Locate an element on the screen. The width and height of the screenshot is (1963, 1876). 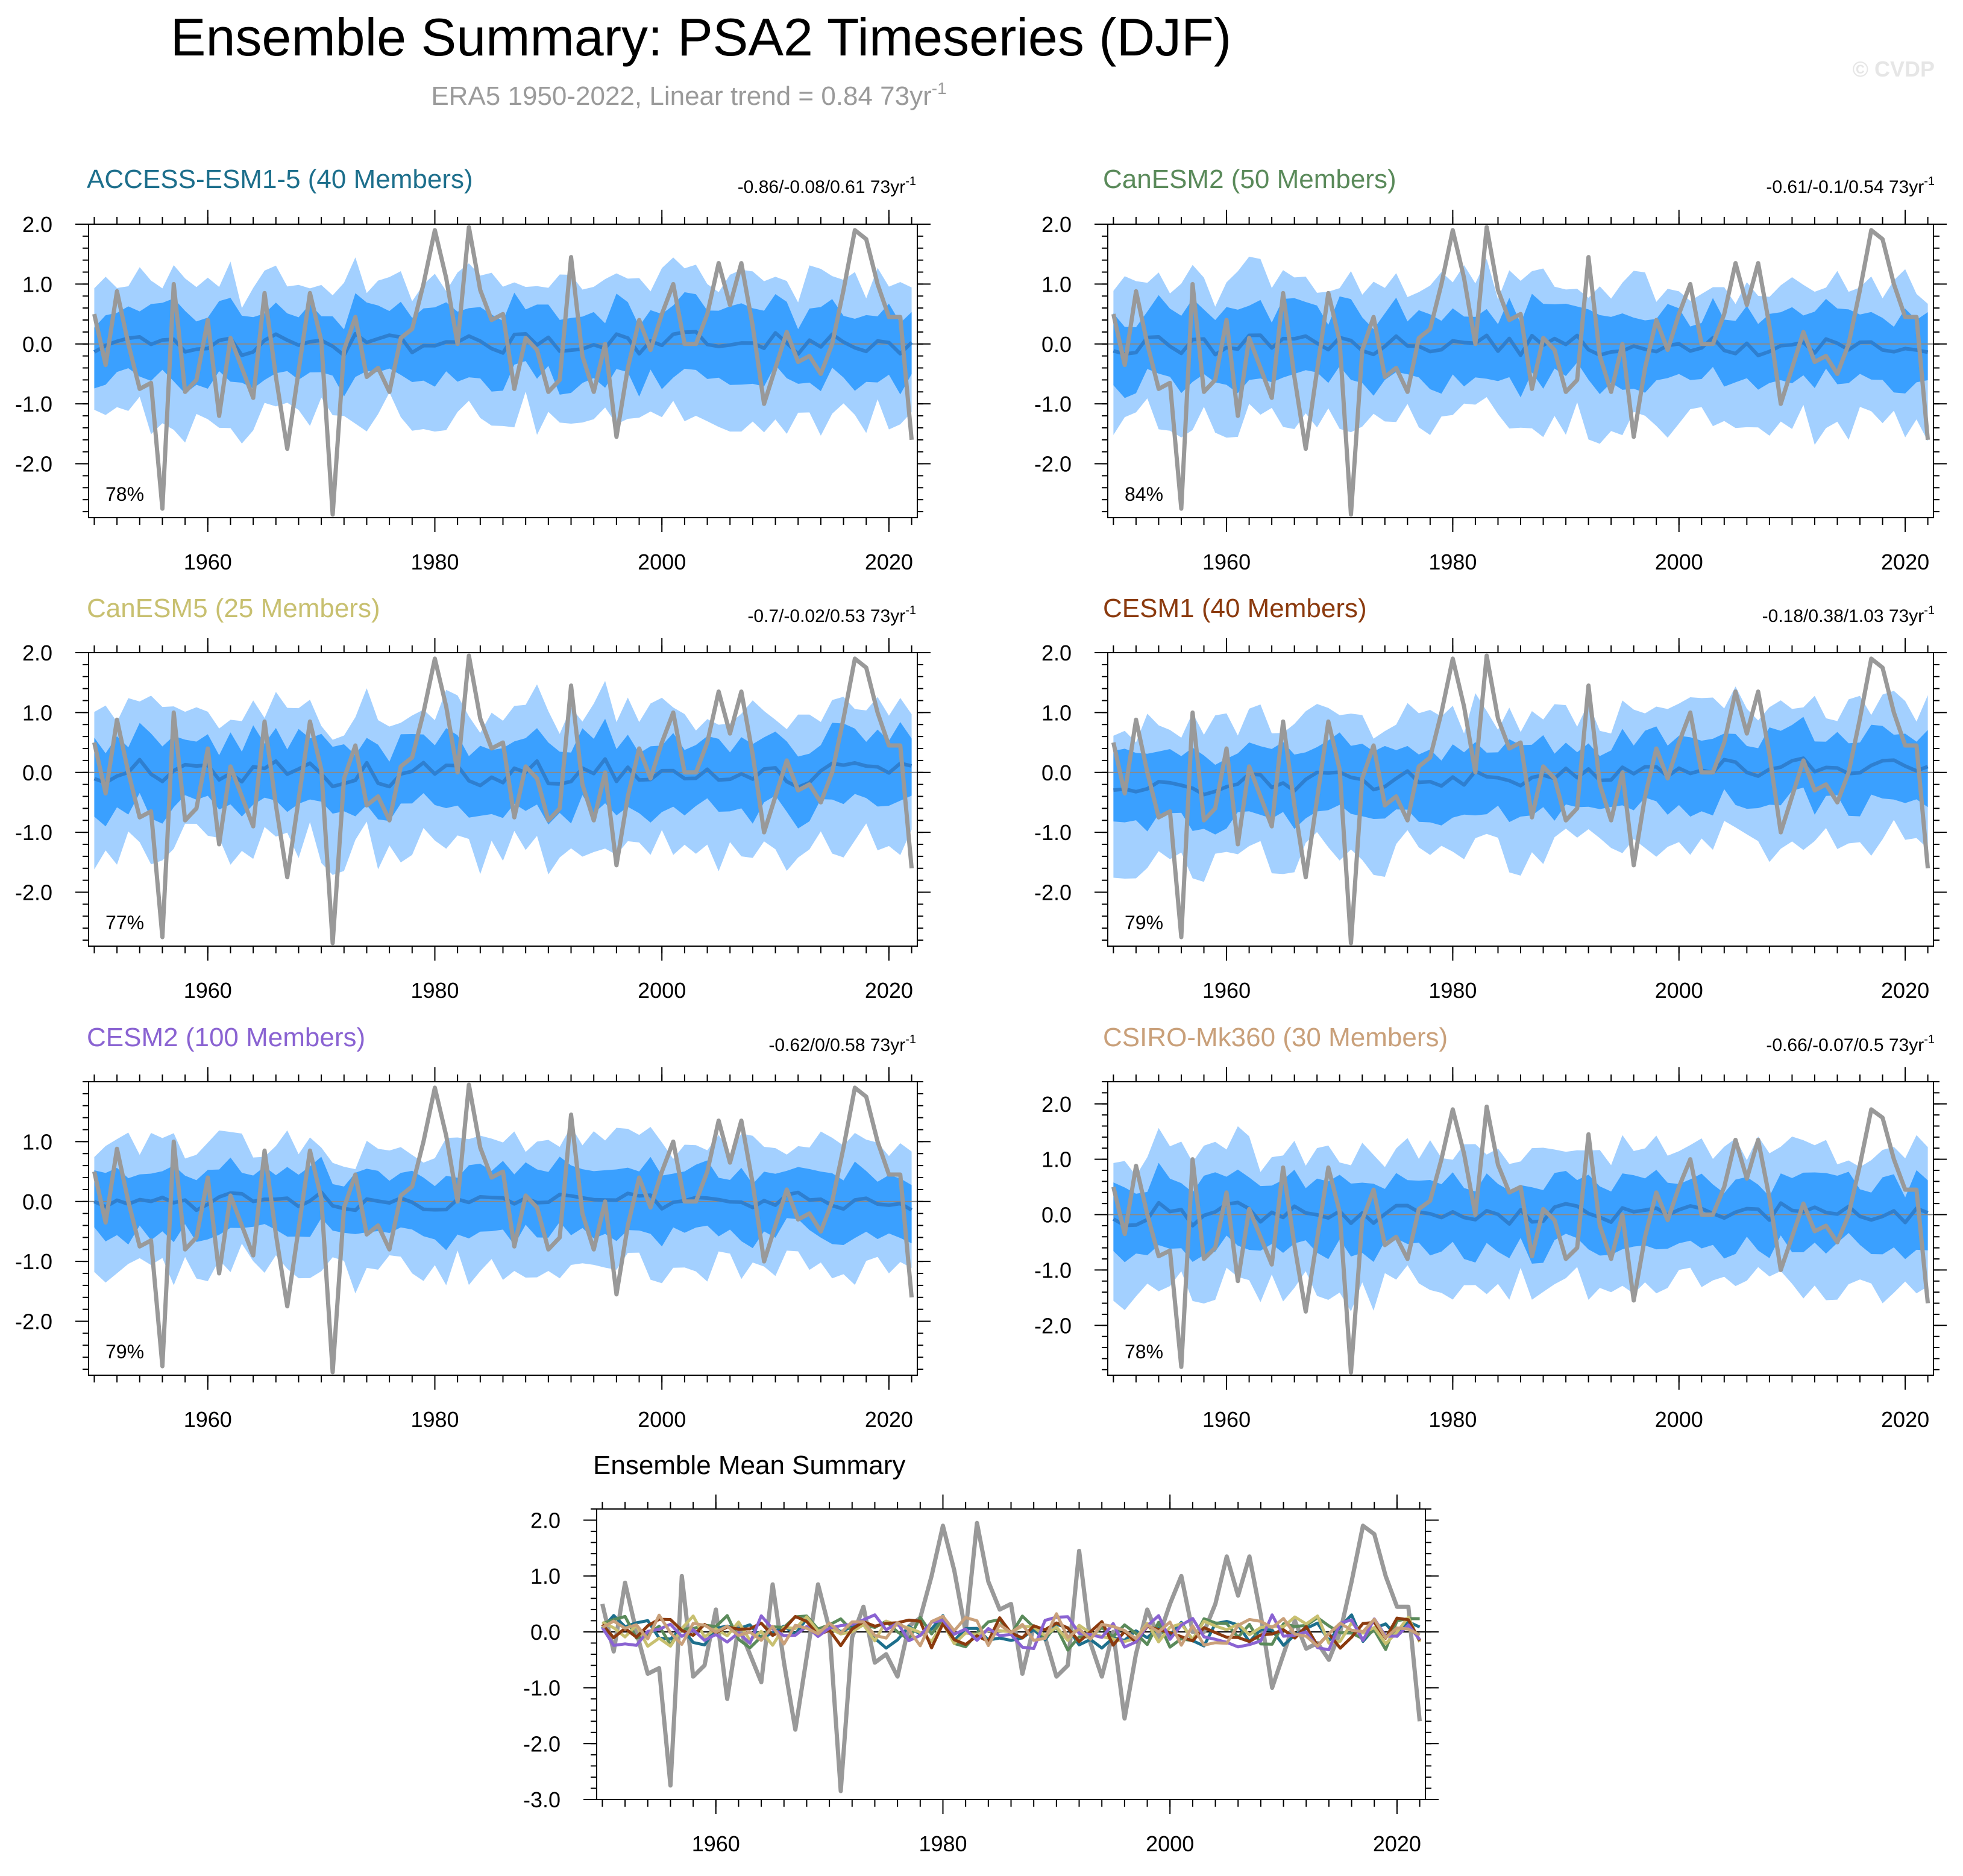
trend-value: -0.7/-0.02/0.53 73yr is located at coordinates (826, 616).